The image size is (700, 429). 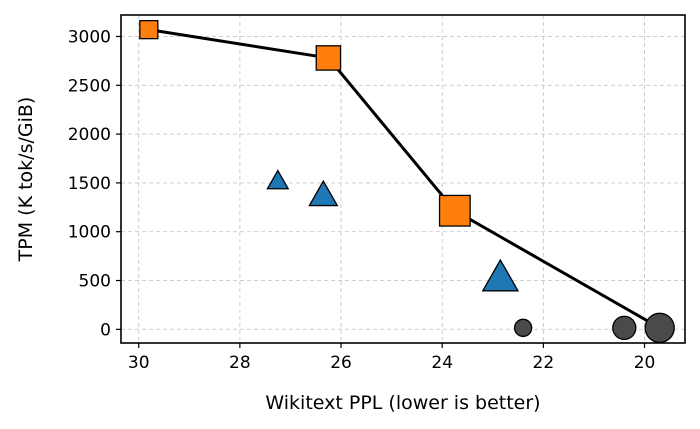 I want to click on x-tick-label: 30, so click(x=139, y=363).